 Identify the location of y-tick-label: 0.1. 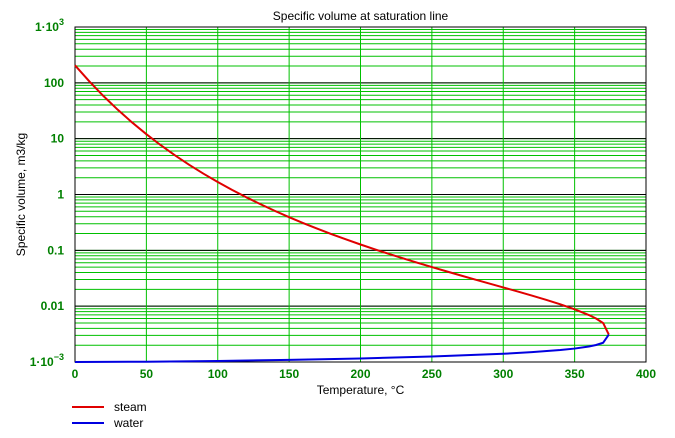
(55, 250).